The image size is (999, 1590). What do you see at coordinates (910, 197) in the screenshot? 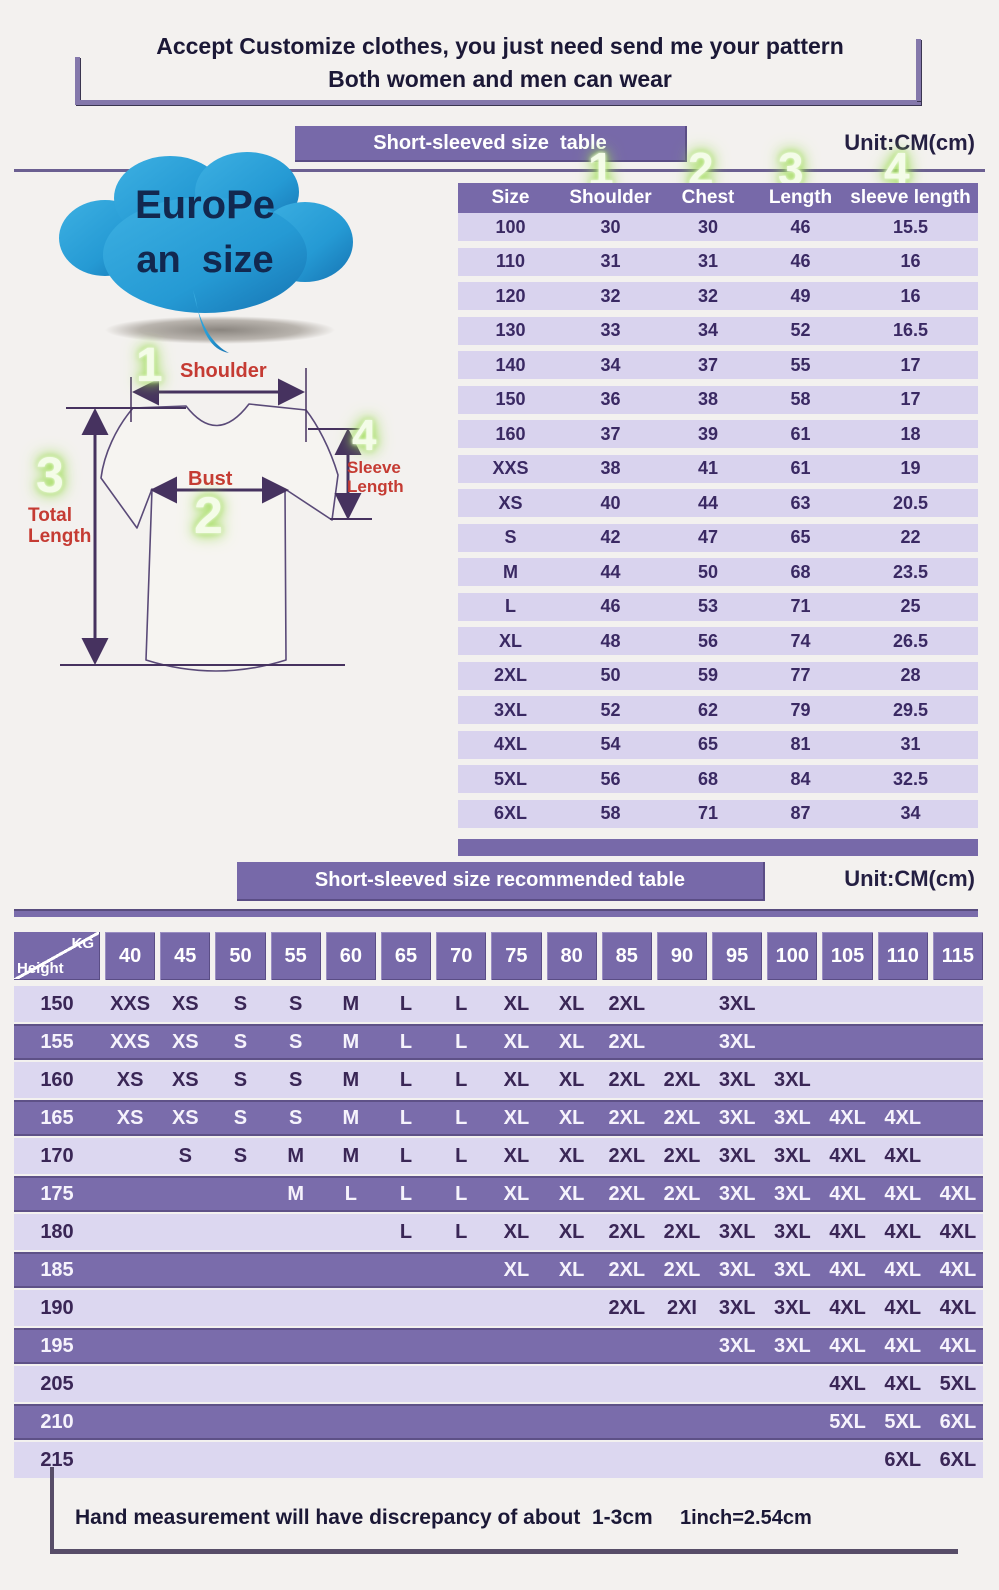
I see `size-table-column-header: sleeve length` at bounding box center [910, 197].